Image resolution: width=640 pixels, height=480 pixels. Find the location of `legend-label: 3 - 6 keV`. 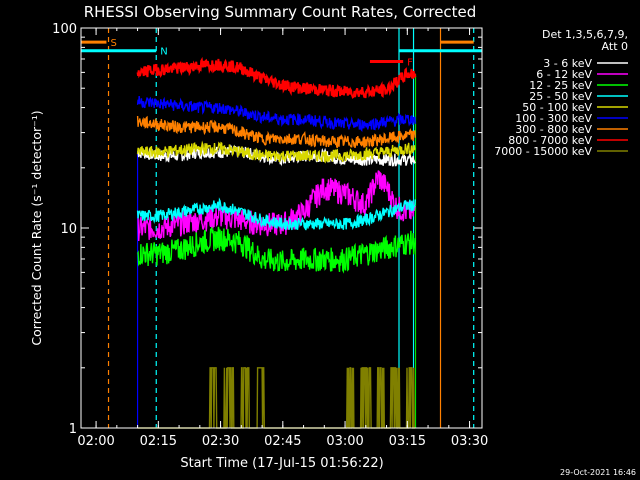

legend-label: 3 - 6 keV is located at coordinates (567, 63).